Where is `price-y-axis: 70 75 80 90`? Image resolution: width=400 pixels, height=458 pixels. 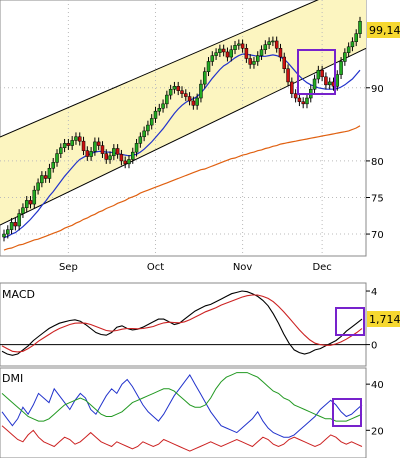 price-y-axis: 70 75 80 90 is located at coordinates (375, 162).